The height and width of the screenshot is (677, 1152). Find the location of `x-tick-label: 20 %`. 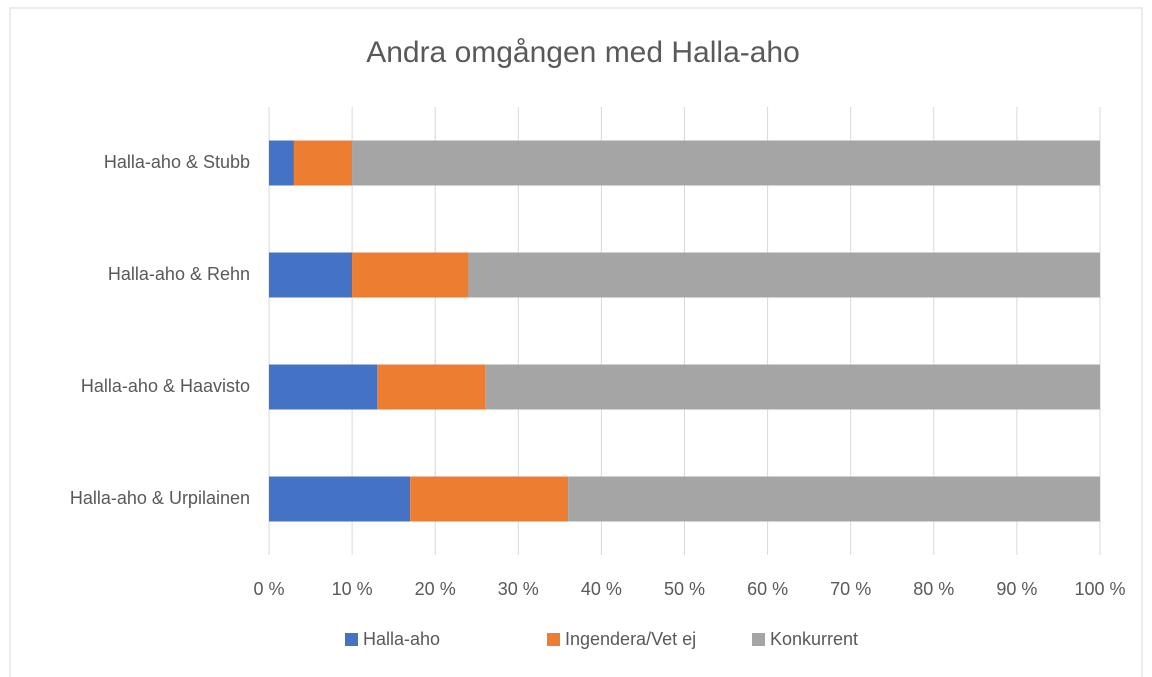

x-tick-label: 20 % is located at coordinates (435, 589).